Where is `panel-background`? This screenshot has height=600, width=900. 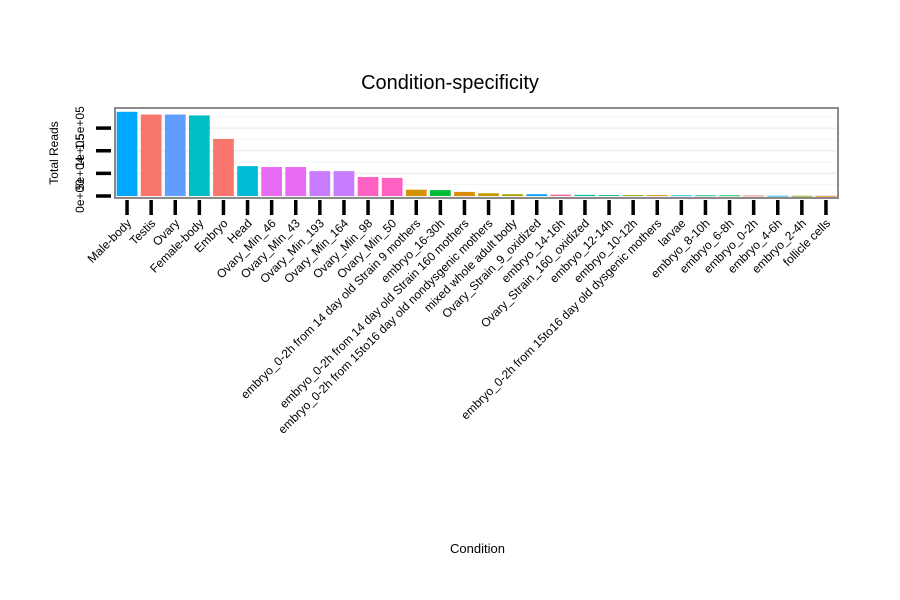
panel-background is located at coordinates (476, 153).